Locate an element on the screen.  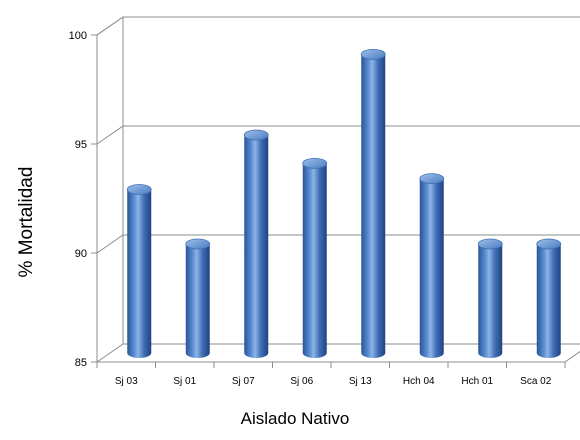
x-tick-label: Sj 07 is located at coordinates (243, 381).